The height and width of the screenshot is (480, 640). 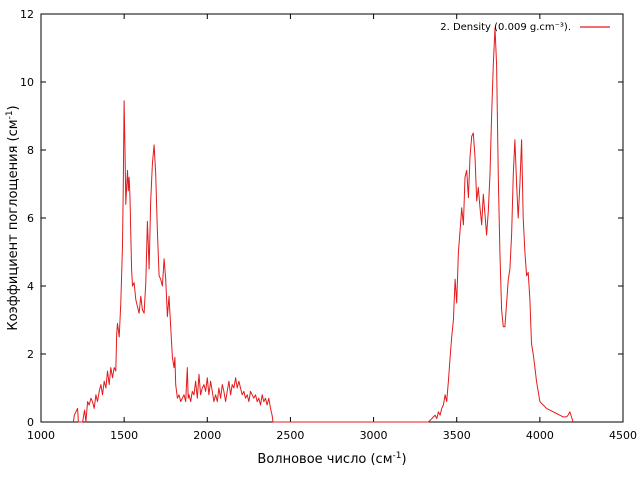 What do you see at coordinates (124, 435) in the screenshot?
I see `x-tick-label: 1500` at bounding box center [124, 435].